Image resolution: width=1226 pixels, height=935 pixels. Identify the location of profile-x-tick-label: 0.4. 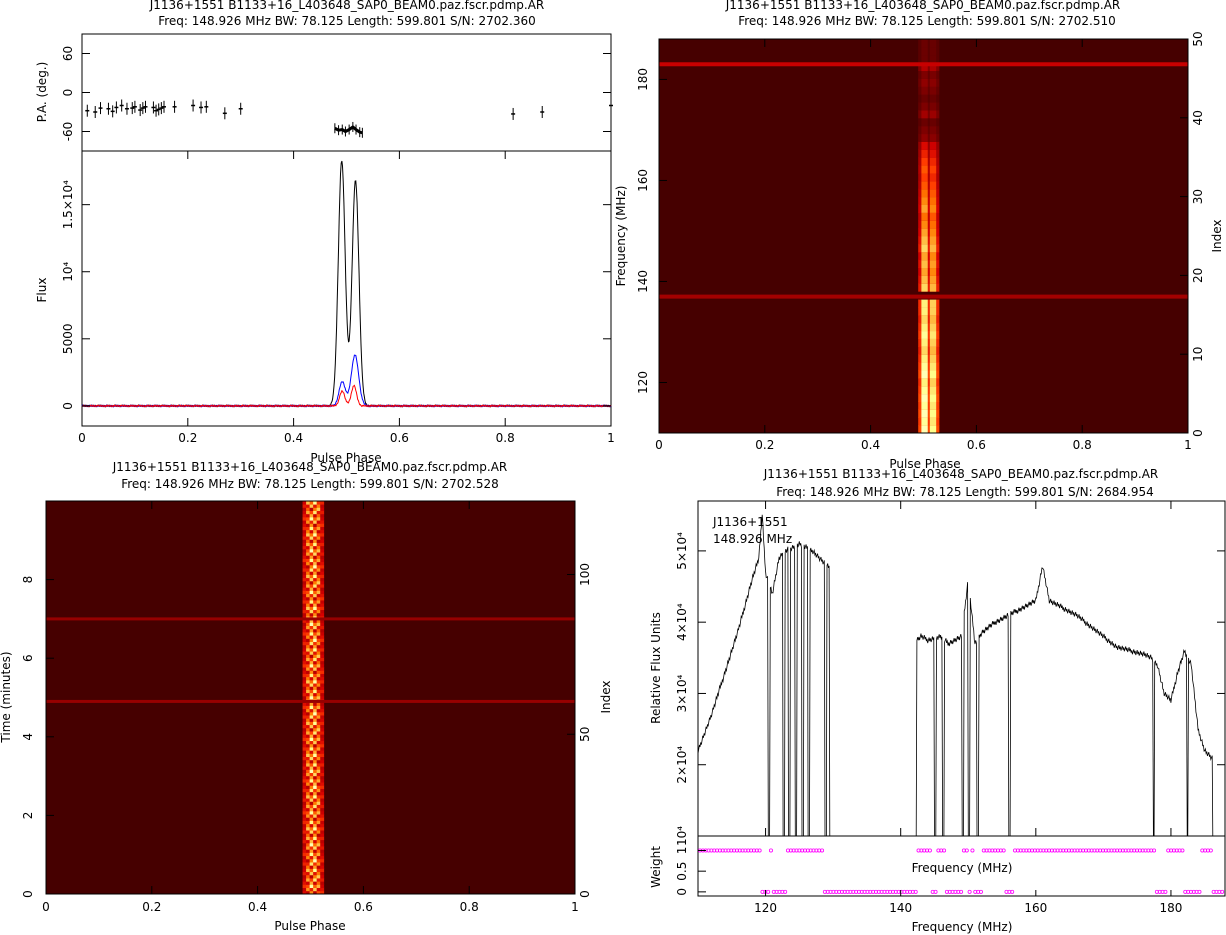
(293, 438).